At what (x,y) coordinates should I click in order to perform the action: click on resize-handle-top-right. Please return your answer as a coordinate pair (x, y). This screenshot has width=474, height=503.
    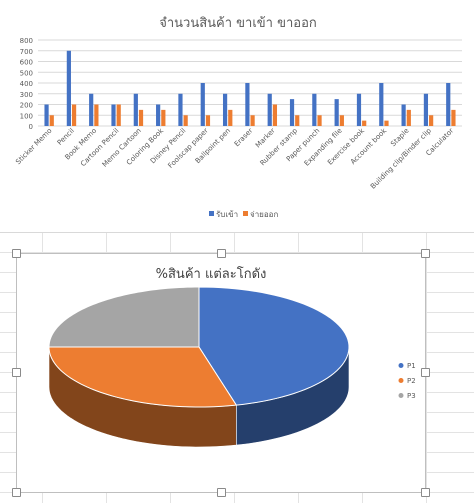
    Looking at the image, I should click on (425, 253).